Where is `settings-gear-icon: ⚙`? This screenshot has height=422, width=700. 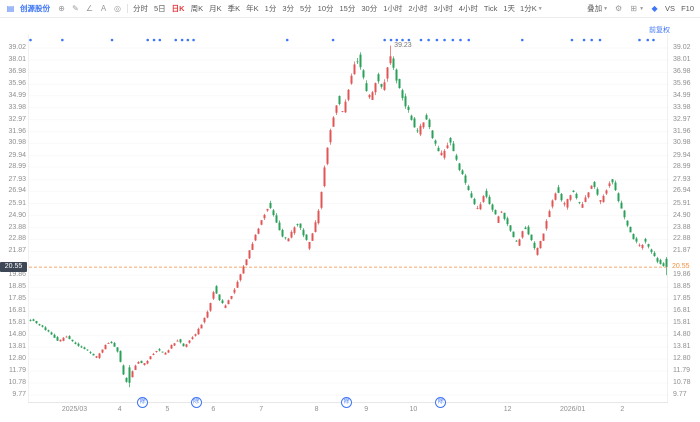
settings-gear-icon: ⚙ is located at coordinates (619, 8).